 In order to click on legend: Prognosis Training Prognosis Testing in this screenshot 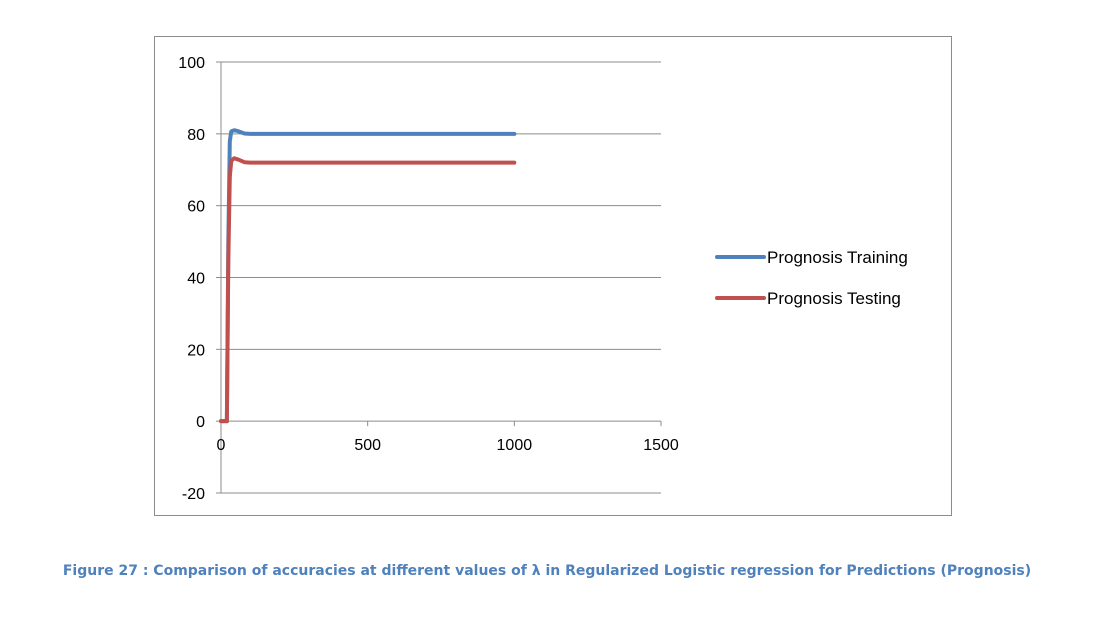, I will do `click(811, 278)`.